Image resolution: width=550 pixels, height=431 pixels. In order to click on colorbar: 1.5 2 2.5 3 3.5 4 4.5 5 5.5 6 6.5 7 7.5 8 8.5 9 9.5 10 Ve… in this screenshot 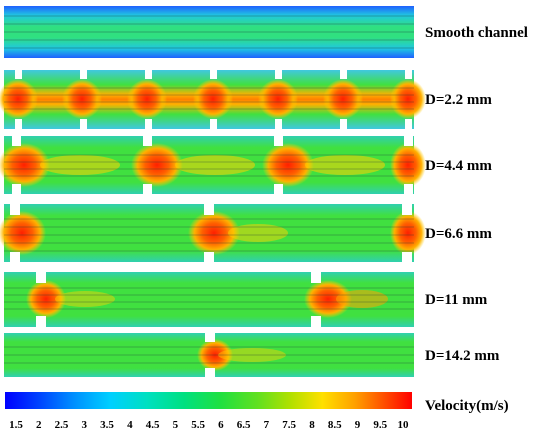, I will do `click(257, 411)`.